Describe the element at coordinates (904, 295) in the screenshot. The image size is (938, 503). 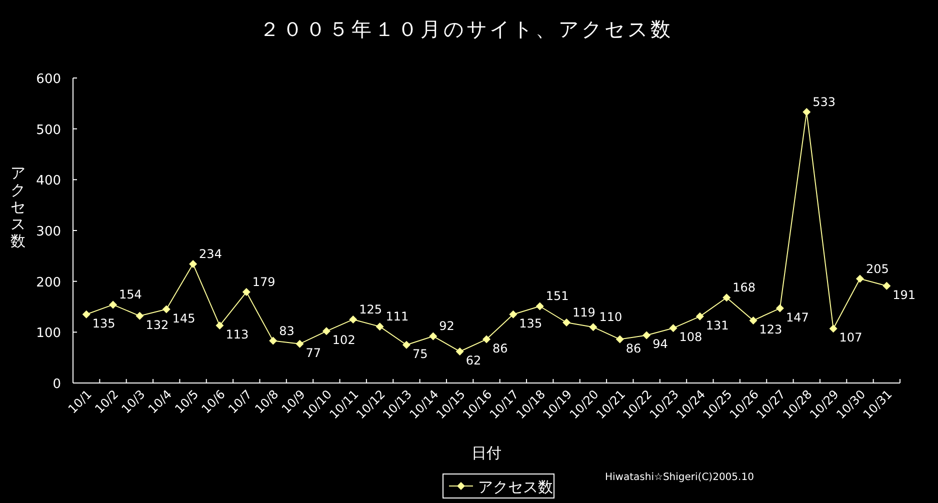
I see `data-label: 191` at that location.